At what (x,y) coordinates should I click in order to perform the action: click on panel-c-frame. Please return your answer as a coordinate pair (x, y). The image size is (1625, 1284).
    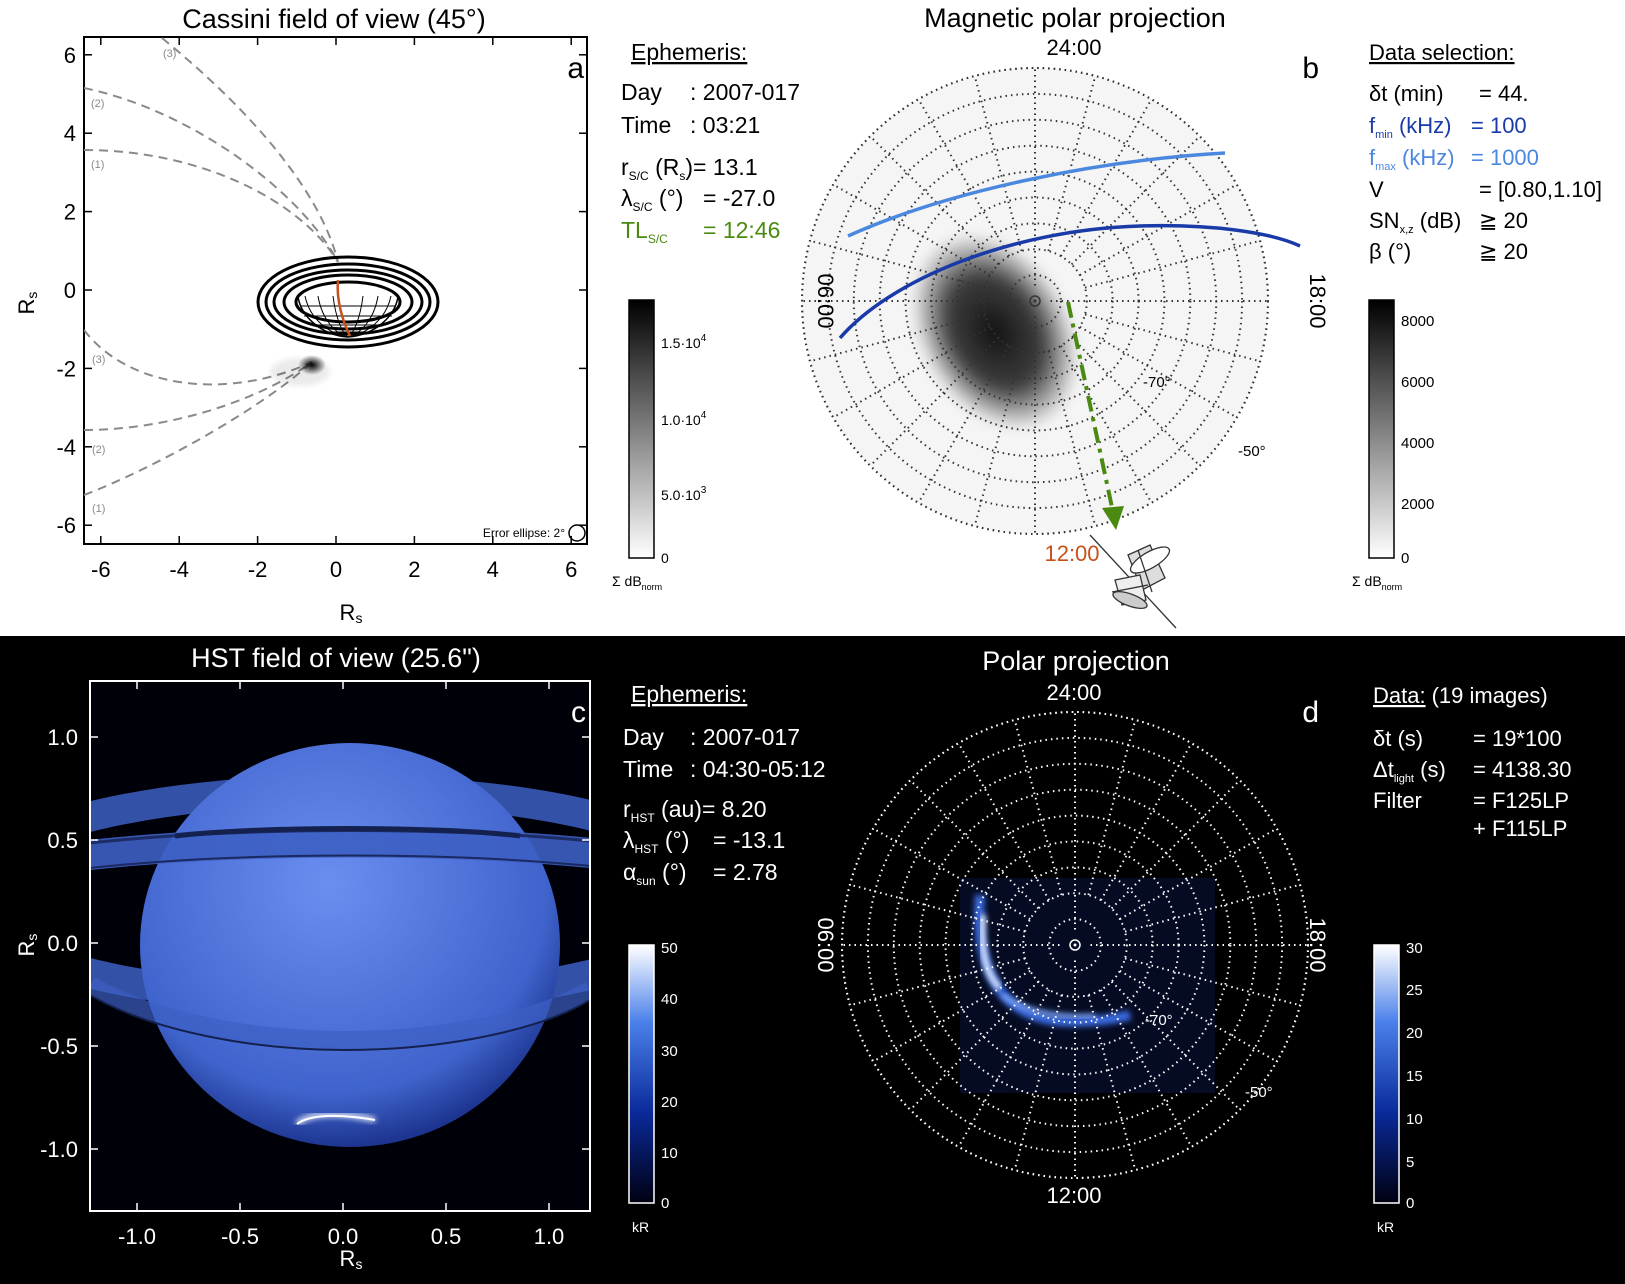
    Looking at the image, I should click on (340, 946).